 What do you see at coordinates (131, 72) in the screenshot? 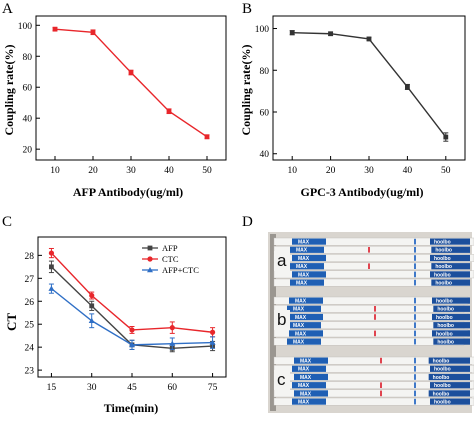
I see `chart-a-data-point` at bounding box center [131, 72].